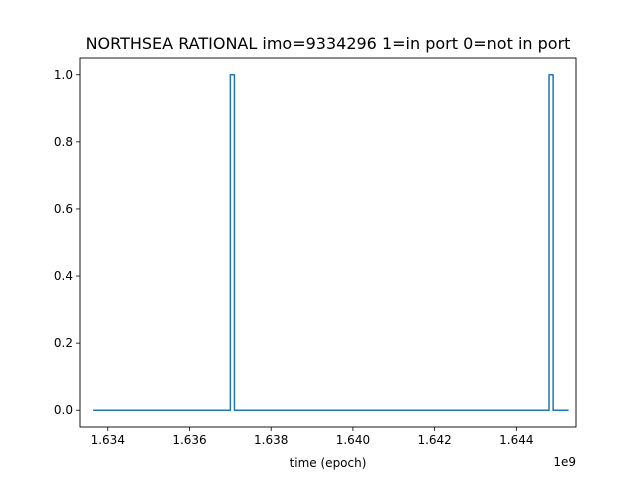 The width and height of the screenshot is (640, 480). What do you see at coordinates (328, 463) in the screenshot?
I see `x-axis-label: time (epoch)` at bounding box center [328, 463].